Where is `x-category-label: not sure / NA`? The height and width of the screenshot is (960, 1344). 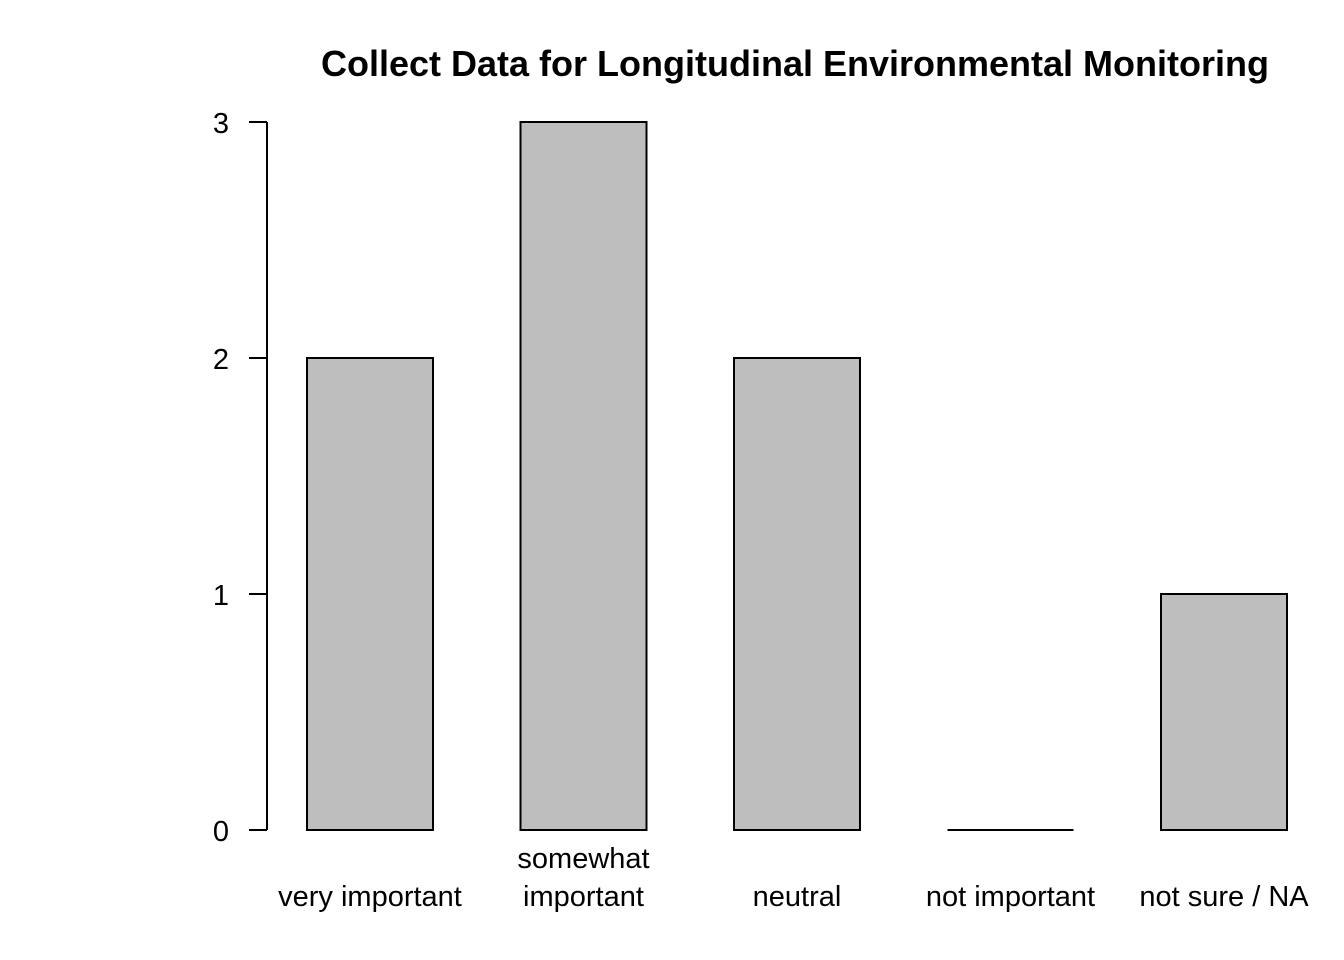 x-category-label: not sure / NA is located at coordinates (1224, 897).